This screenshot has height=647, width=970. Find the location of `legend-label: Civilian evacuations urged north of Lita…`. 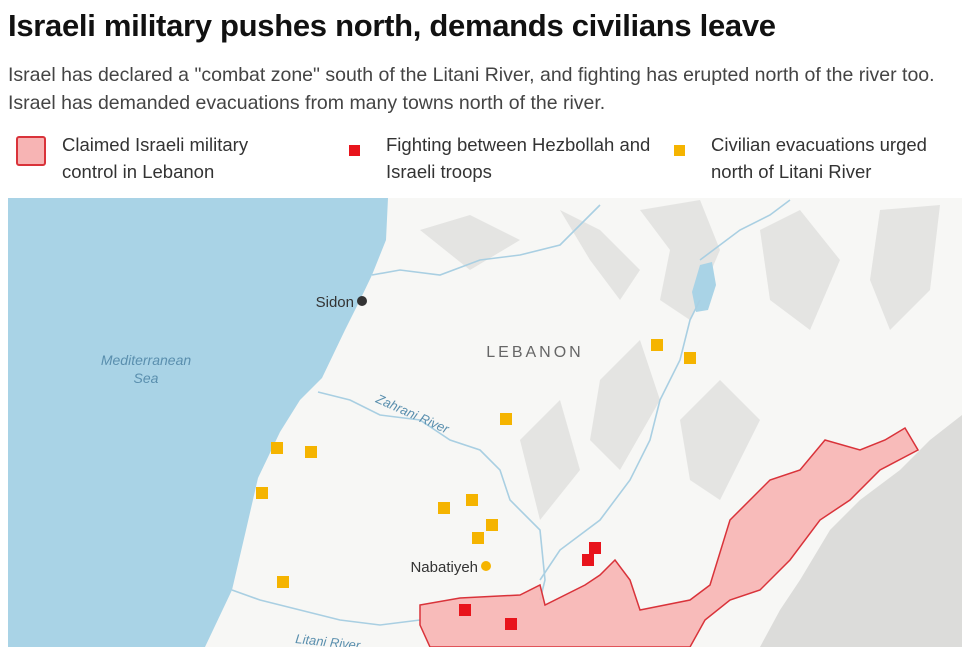

legend-label: Civilian evacuations urged north of Lita… is located at coordinates (819, 158).